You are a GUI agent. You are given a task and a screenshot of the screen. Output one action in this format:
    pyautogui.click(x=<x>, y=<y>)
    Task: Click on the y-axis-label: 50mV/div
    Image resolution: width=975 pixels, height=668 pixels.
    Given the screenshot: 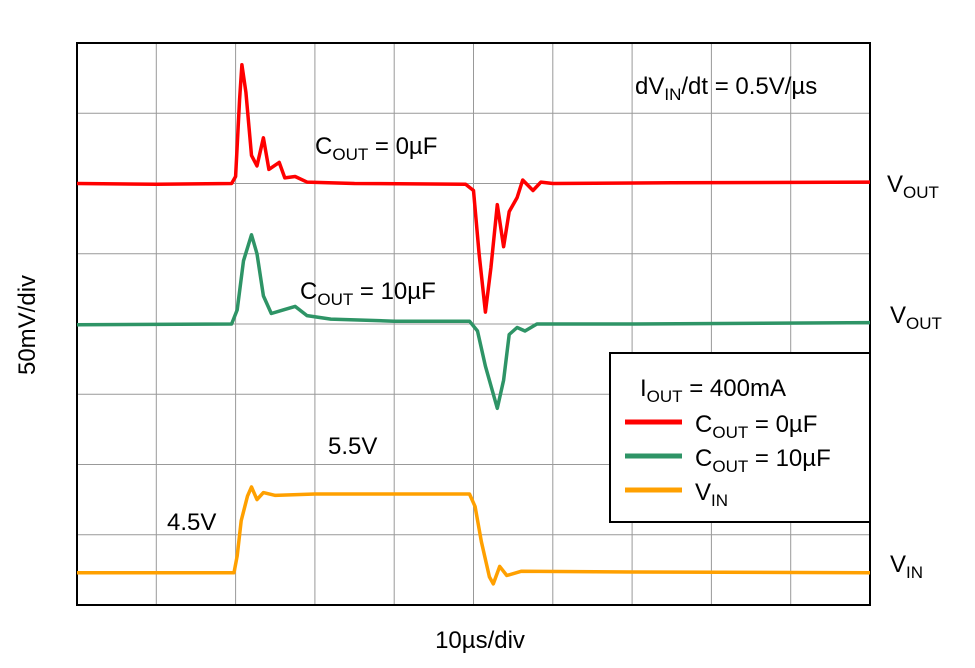 What is the action you would take?
    pyautogui.click(x=27, y=325)
    